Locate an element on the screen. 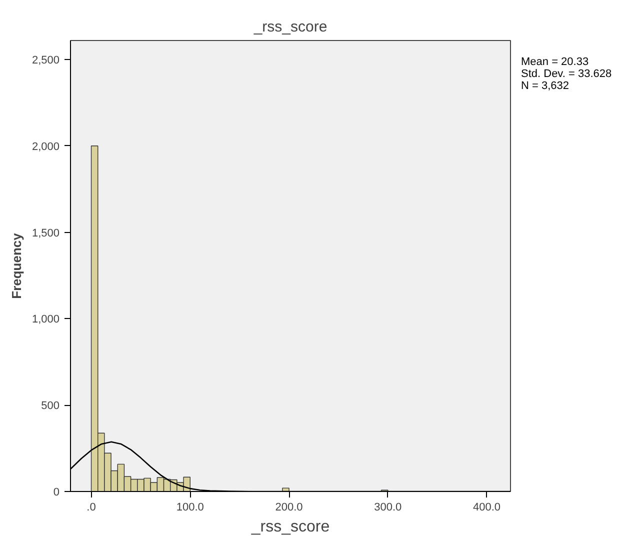 This screenshot has width=624, height=549. text: Std. Dev. = 33.628 is located at coordinates (566, 74).